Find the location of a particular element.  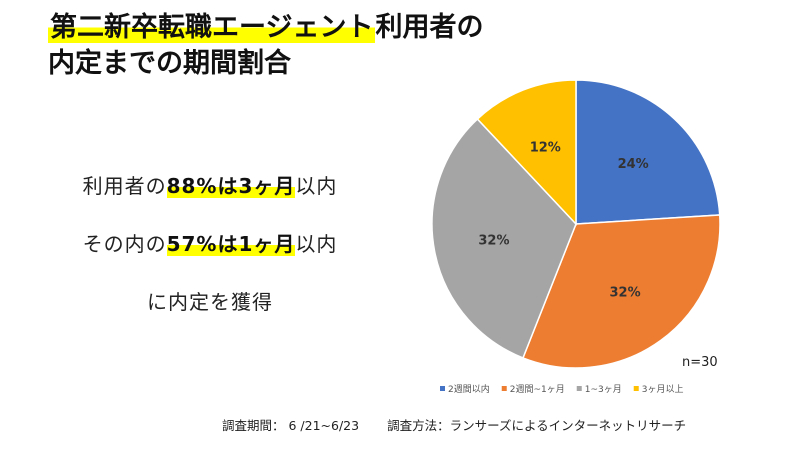

key-findings: 利用者の88%は3ヶ月以内 その内の57%は1ヶ月以内 に内定を獲得 is located at coordinates (210, 244).